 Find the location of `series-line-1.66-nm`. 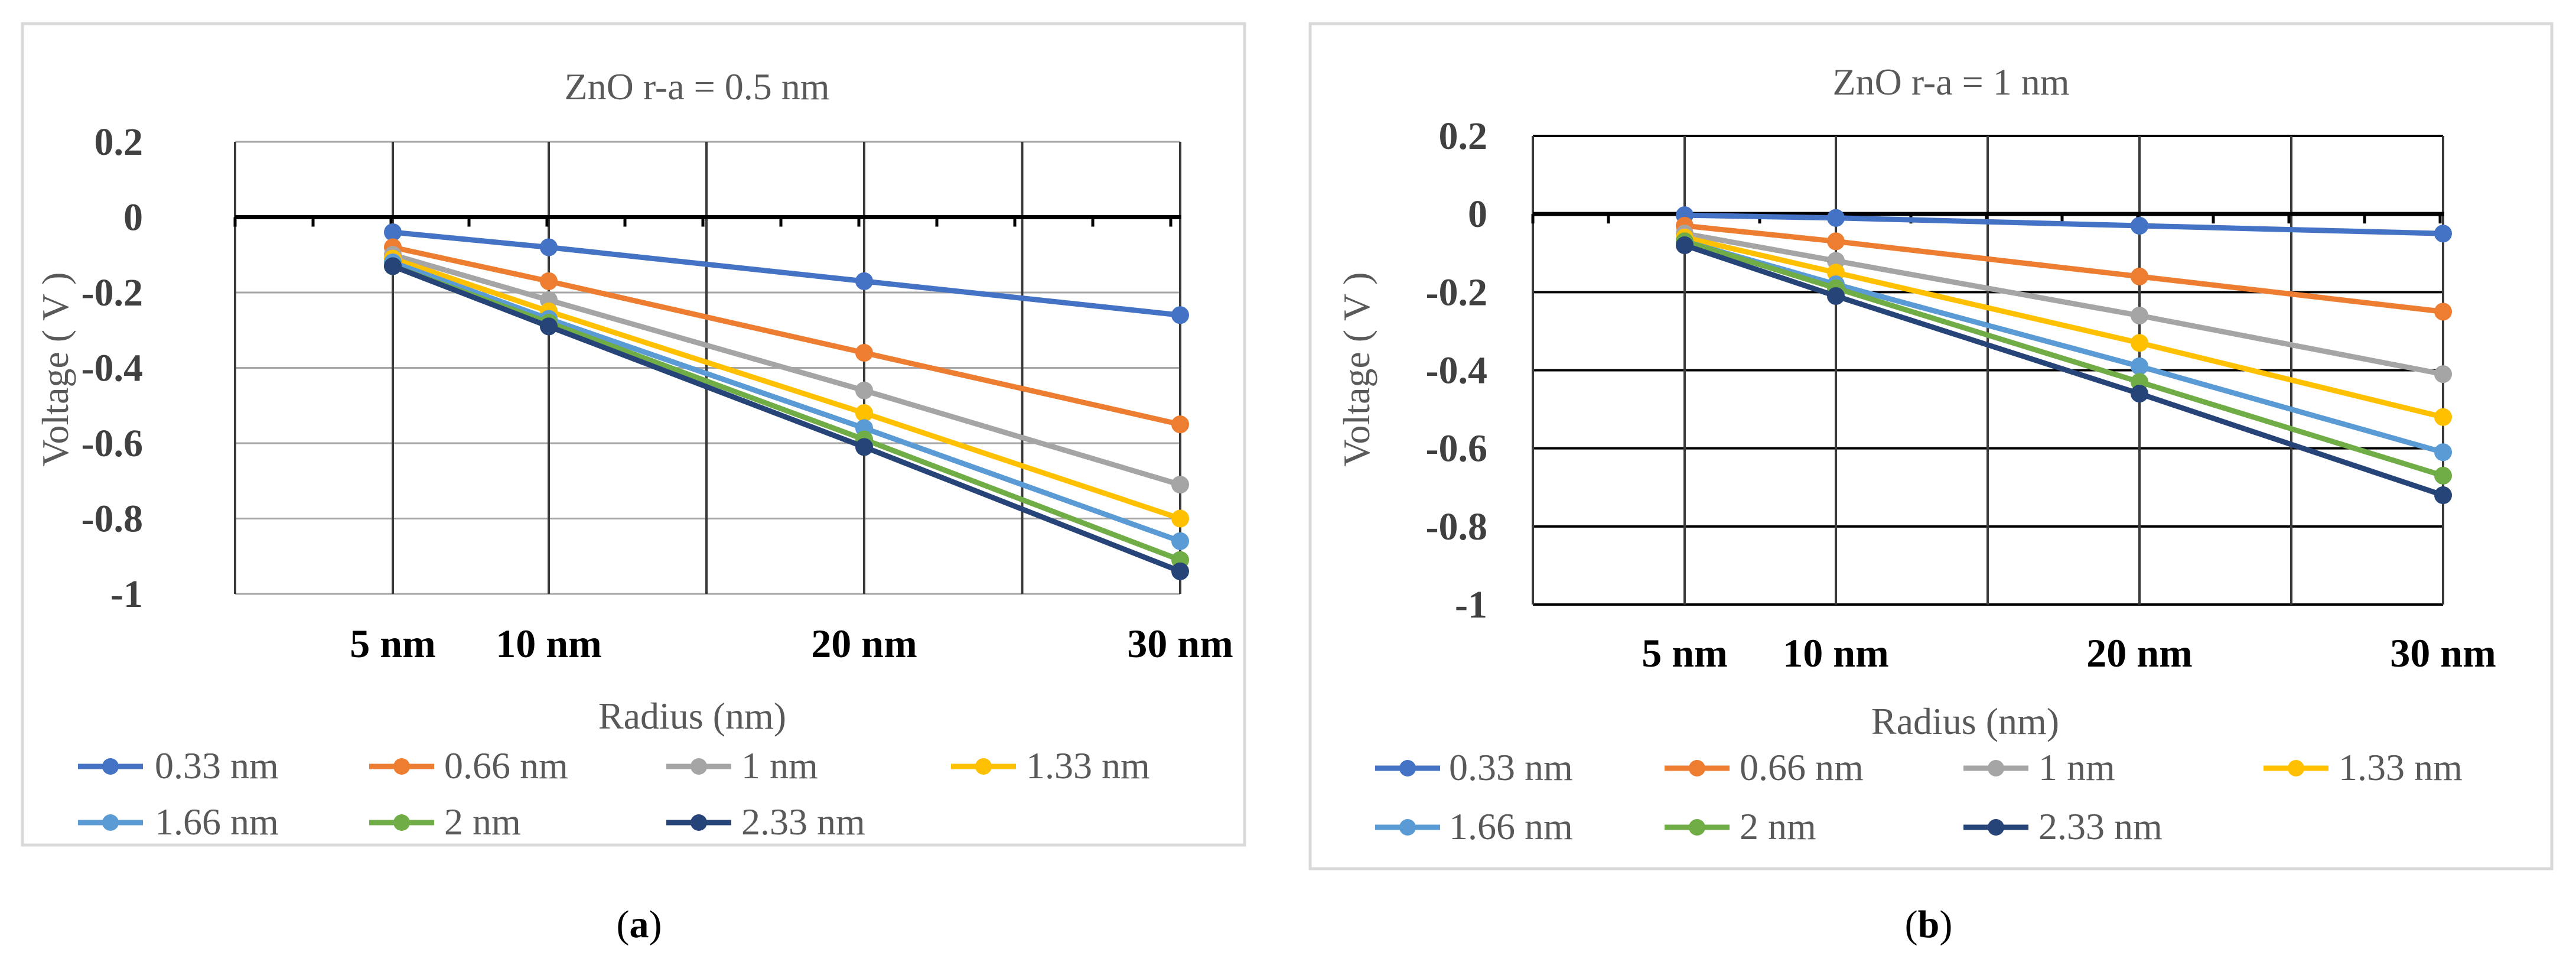

series-line-1.66-nm is located at coordinates (786, 401).